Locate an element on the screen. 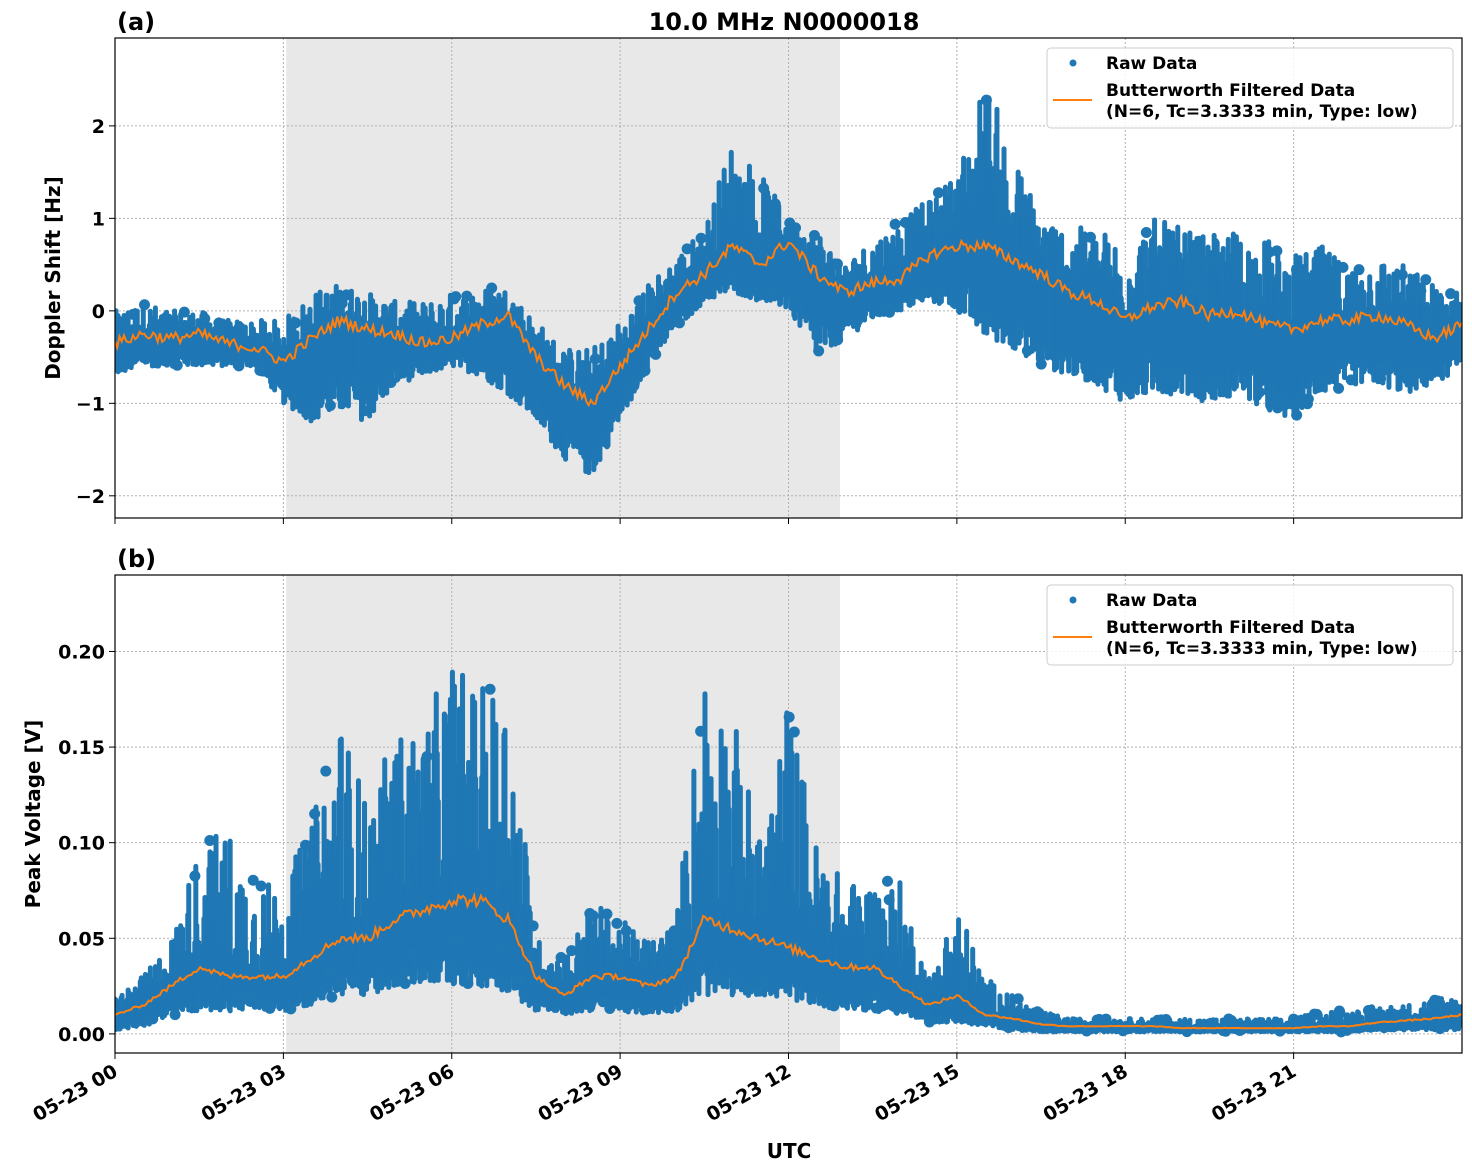 This screenshot has height=1172, width=1472. x-tick-label: 05-23 00 is located at coordinates (75, 1093).